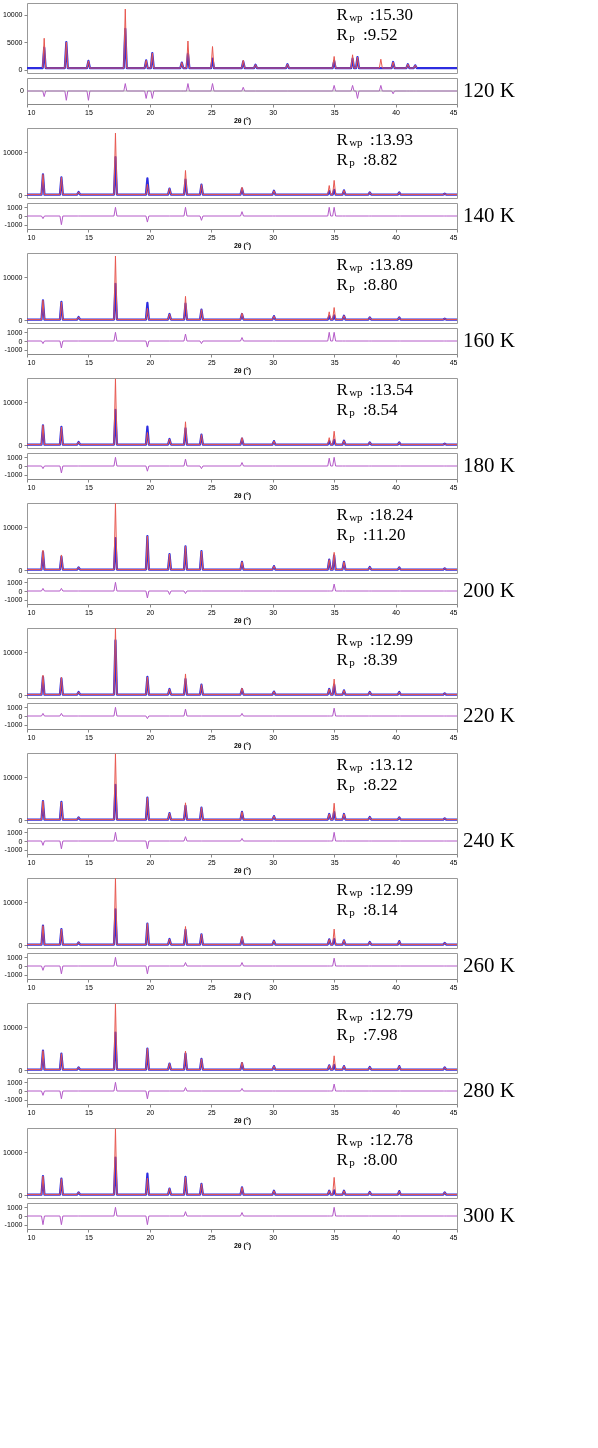 Image resolution: width=598 pixels, height=1448 pixels. I want to click on annotation: Rp :8.39, so click(367, 659).